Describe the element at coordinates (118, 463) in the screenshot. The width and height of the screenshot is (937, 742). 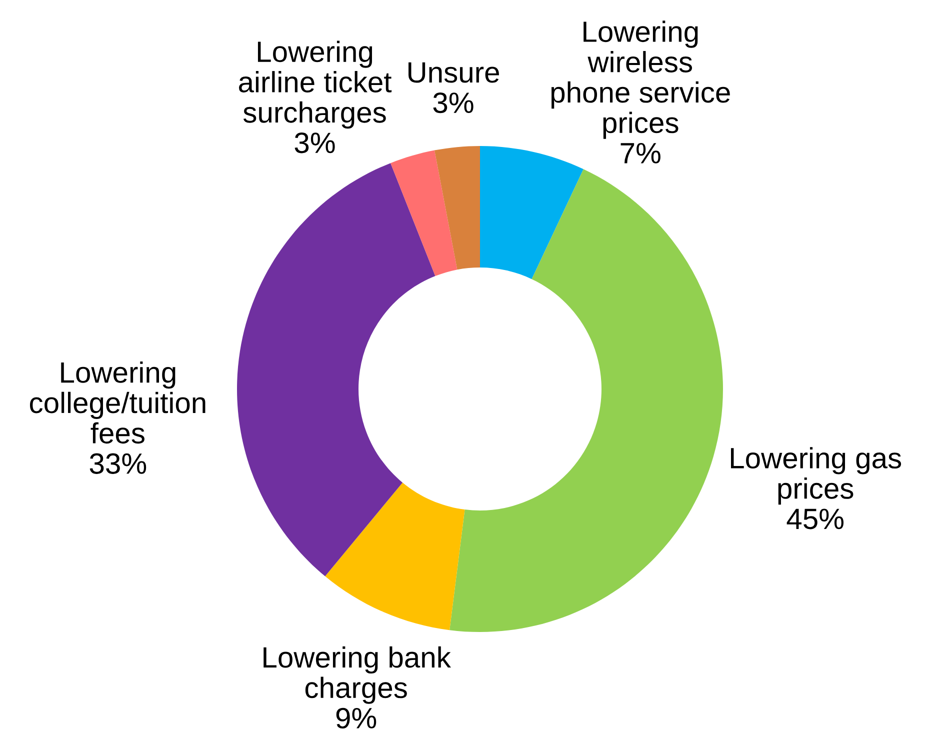
I see `data-label: 33%` at that location.